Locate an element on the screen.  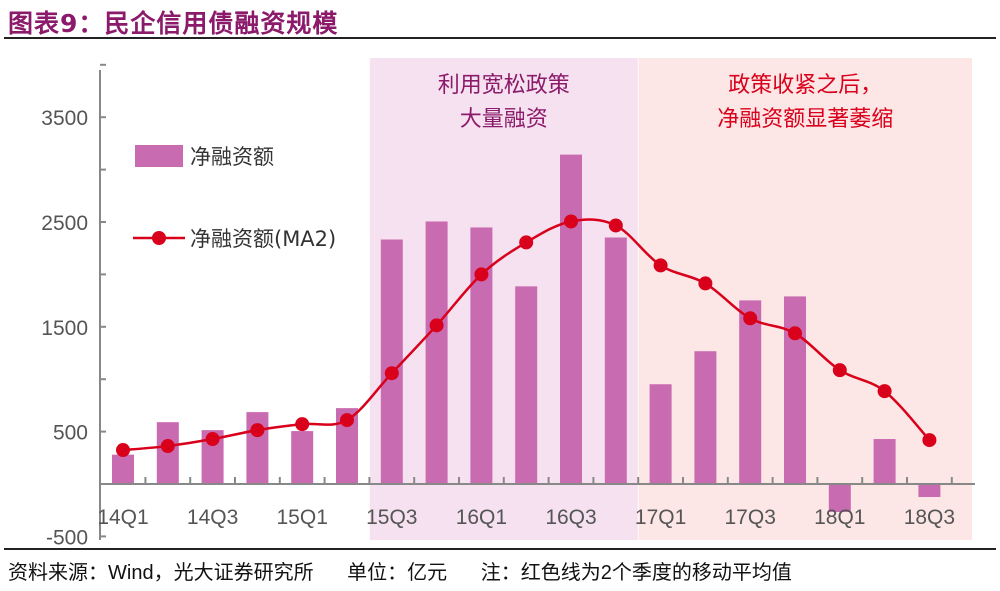
bar-15Q3 is located at coordinates (391, 361).